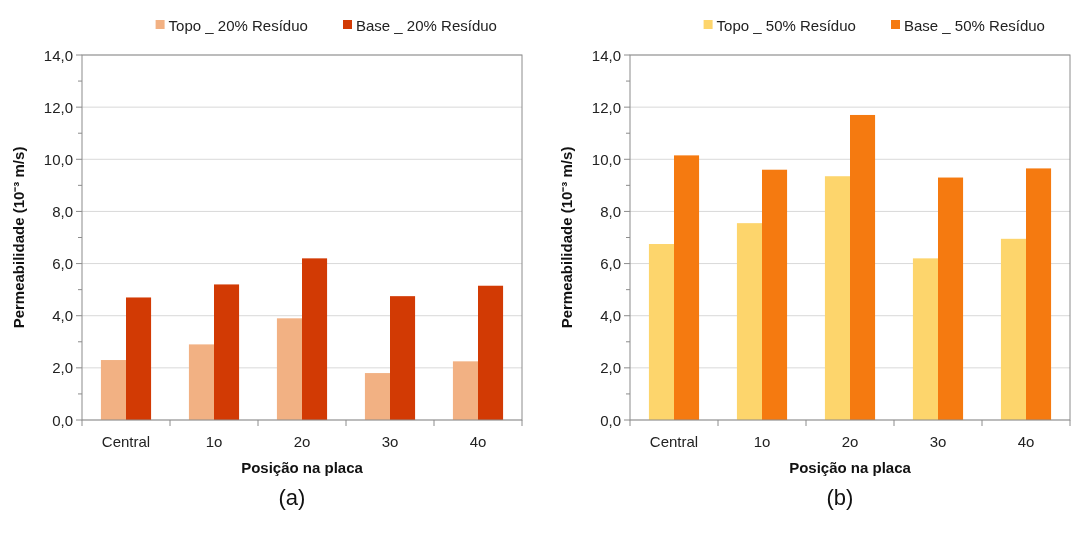  What do you see at coordinates (238, 25) in the screenshot?
I see `legend-label: Topo _ 20% Resíduo` at bounding box center [238, 25].